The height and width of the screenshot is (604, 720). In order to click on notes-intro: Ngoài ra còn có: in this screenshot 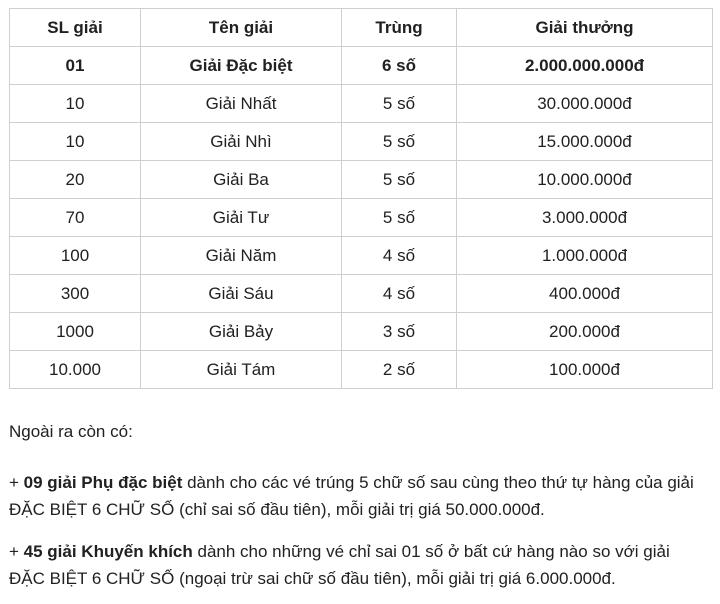, I will do `click(71, 431)`.